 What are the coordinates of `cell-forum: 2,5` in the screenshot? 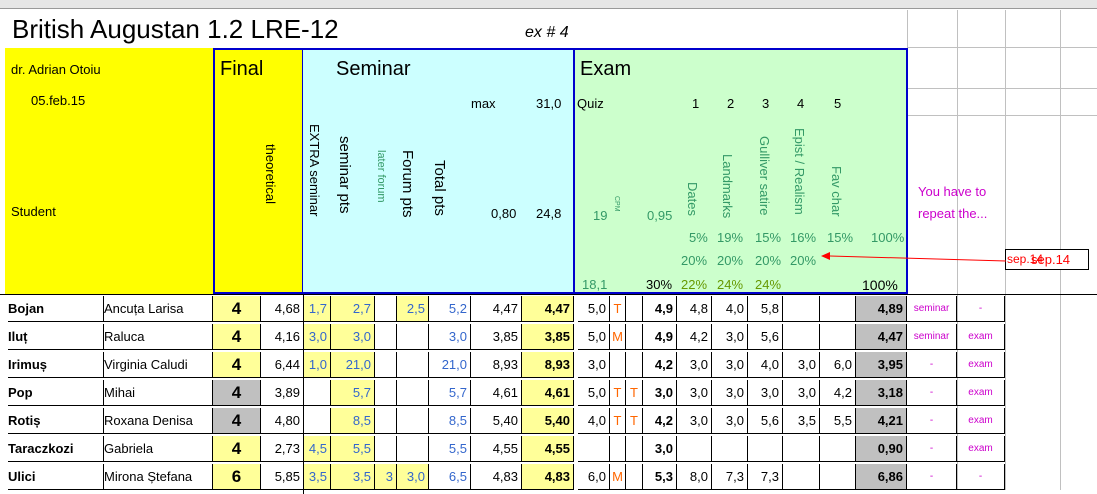 It's located at (413, 309).